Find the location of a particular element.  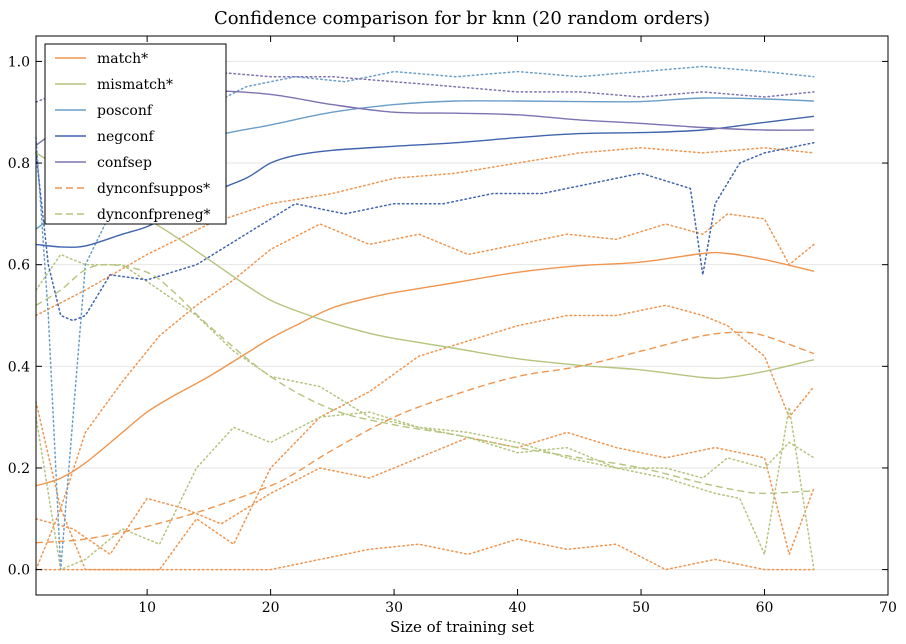

x-tick-label: 60 is located at coordinates (765, 608).